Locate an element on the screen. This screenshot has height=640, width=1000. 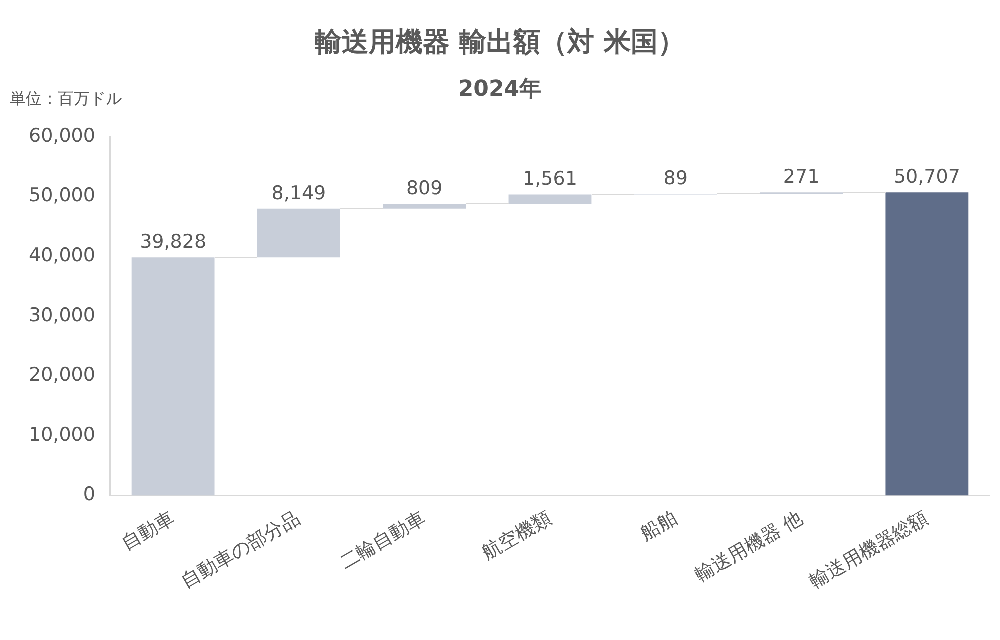
y-tick-label: 30,000 is located at coordinates (62, 315).